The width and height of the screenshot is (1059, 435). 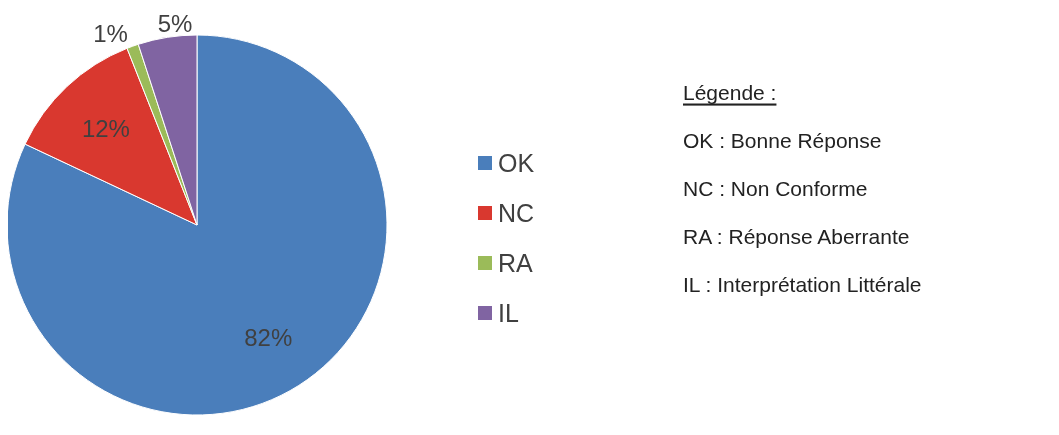 I want to click on legend-label: IL, so click(x=508, y=313).